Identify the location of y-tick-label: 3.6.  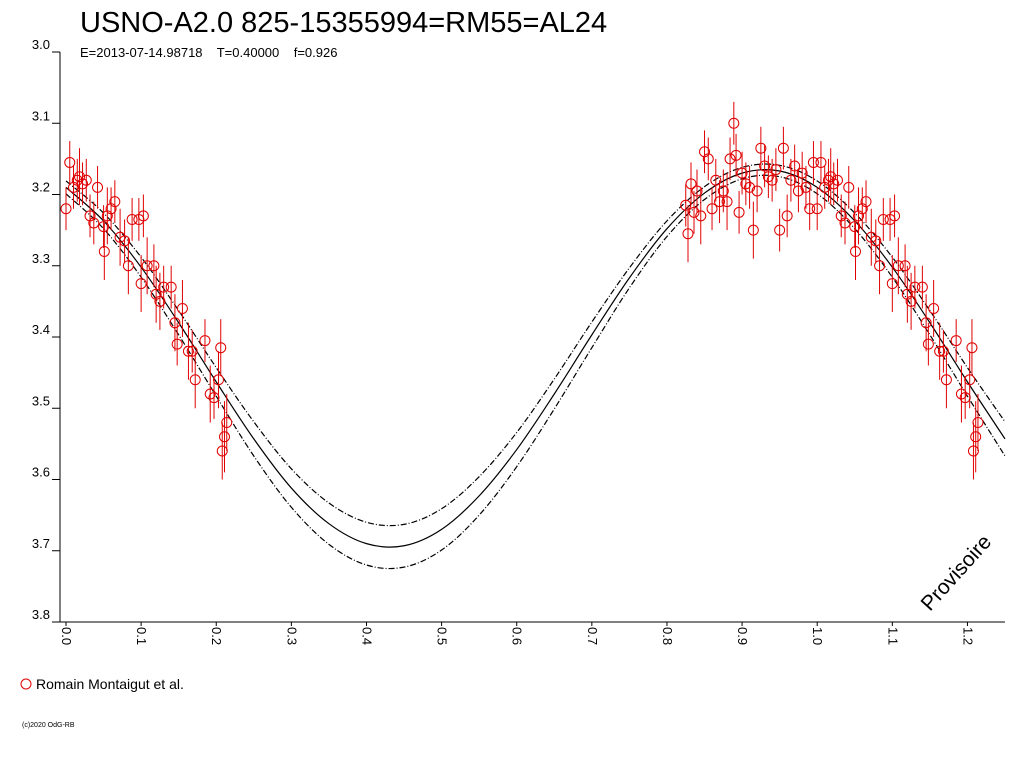
(41, 472).